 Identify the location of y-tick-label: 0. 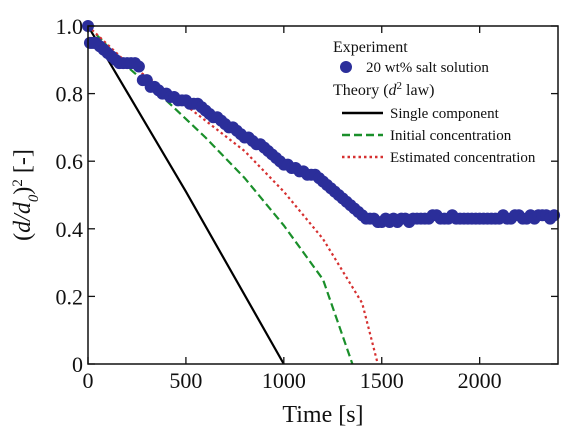
(77, 364).